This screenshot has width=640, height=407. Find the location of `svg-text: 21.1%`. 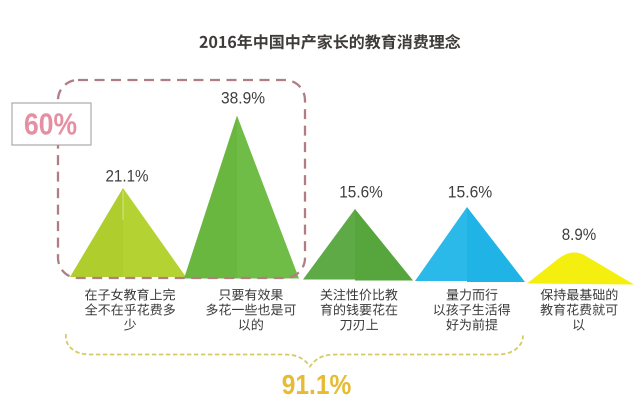

svg-text: 21.1% is located at coordinates (127, 176).